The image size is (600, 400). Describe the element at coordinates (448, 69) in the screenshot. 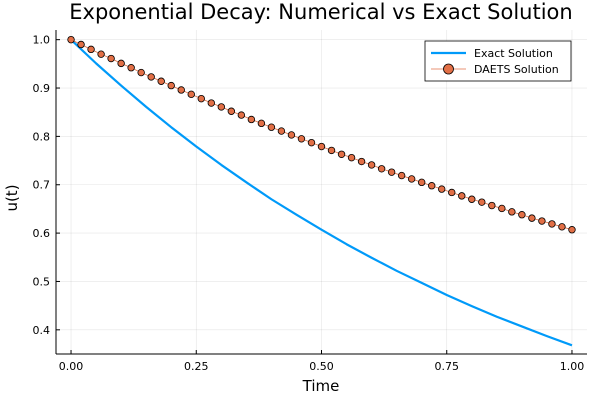

I see `legend-daets-marker` at that location.